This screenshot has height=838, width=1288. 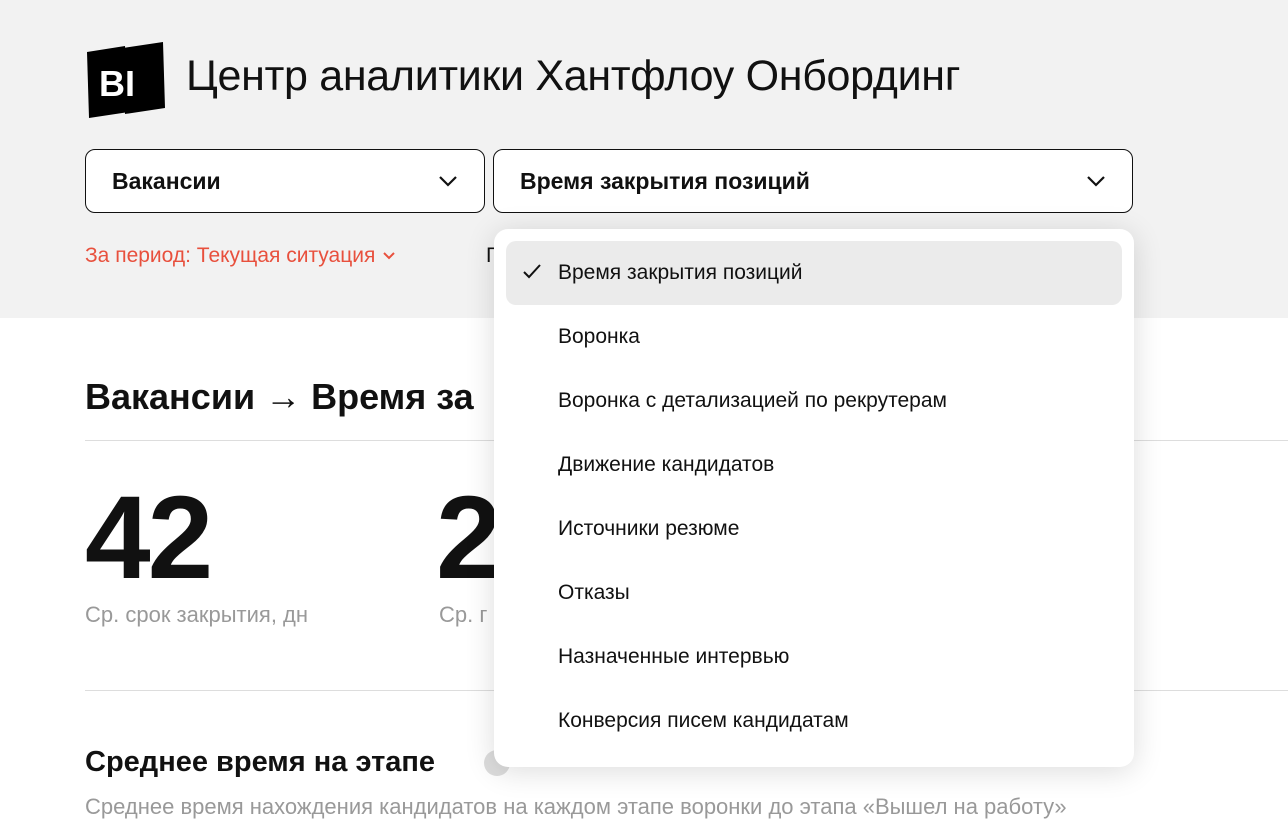 What do you see at coordinates (814, 593) in the screenshot?
I see `dropdown-option: Отказы` at bounding box center [814, 593].